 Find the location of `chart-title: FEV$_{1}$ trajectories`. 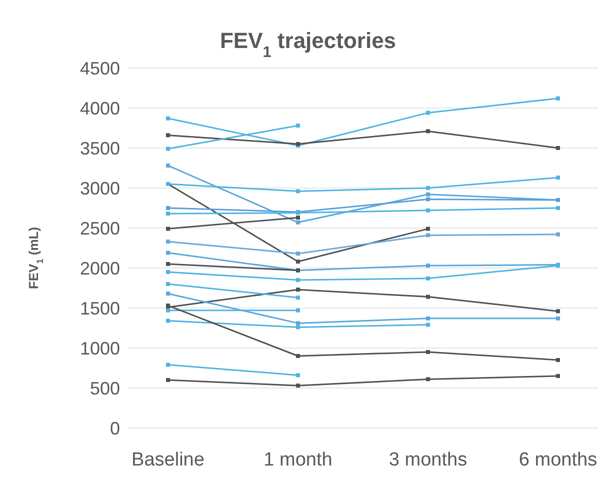

chart-title: FEV$_{1}$ trajectories is located at coordinates (308, 44).